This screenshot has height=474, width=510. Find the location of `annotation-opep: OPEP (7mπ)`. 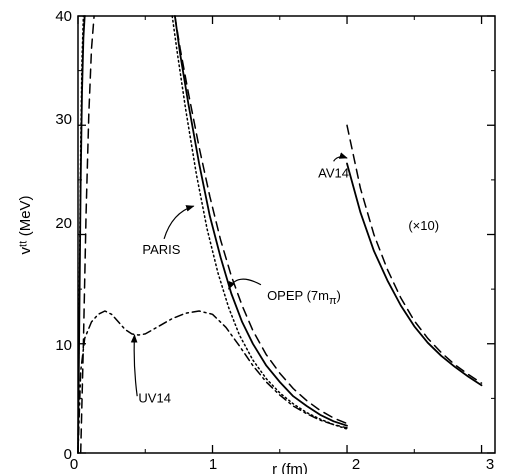

annotation-opep: OPEP (7mπ) is located at coordinates (304, 297).